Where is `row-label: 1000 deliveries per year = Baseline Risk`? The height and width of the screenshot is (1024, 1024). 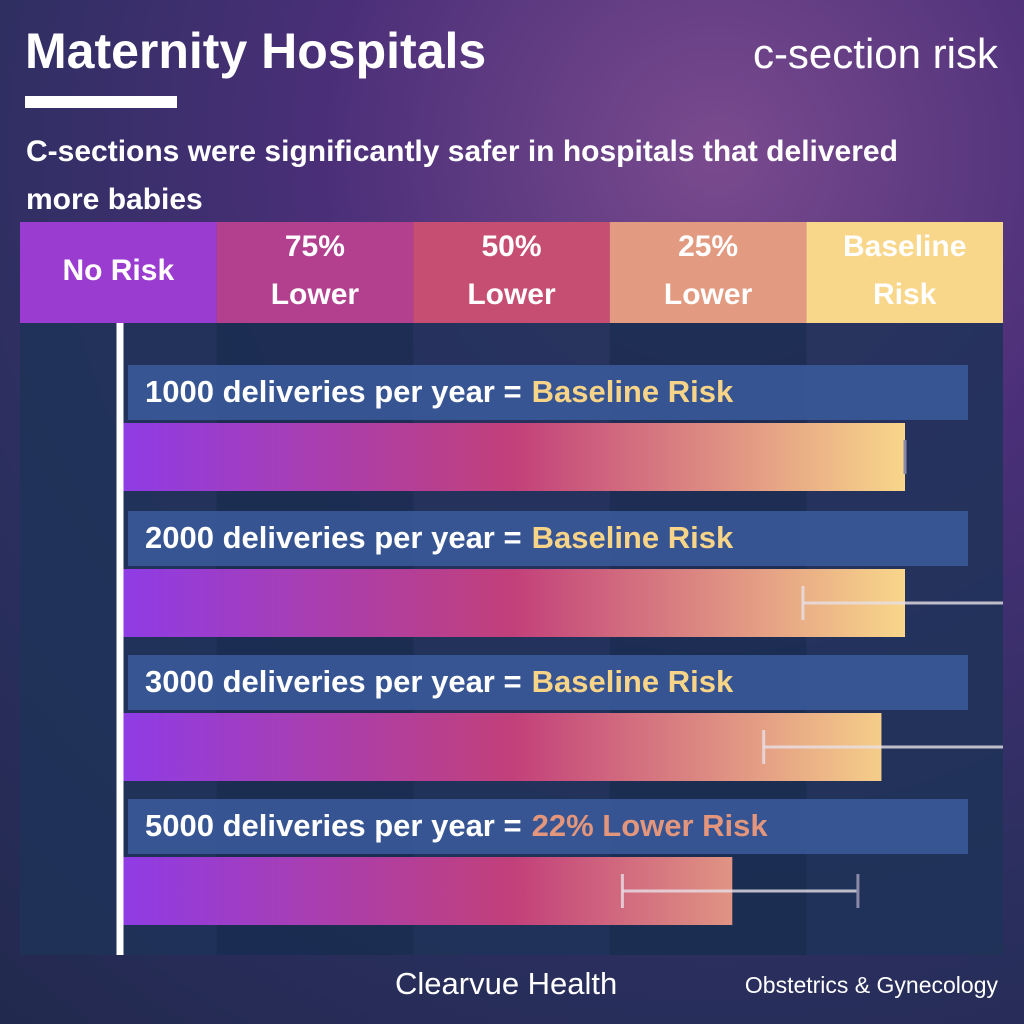
row-label: 1000 deliveries per year = Baseline Risk is located at coordinates (439, 391).